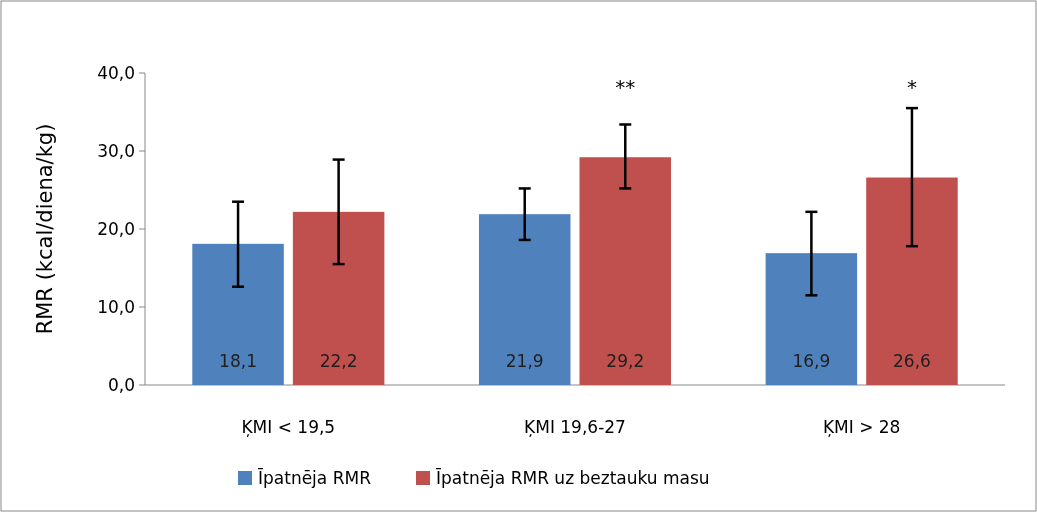 The image size is (1037, 512). I want to click on y-tick-label: 10,0, so click(116, 306).